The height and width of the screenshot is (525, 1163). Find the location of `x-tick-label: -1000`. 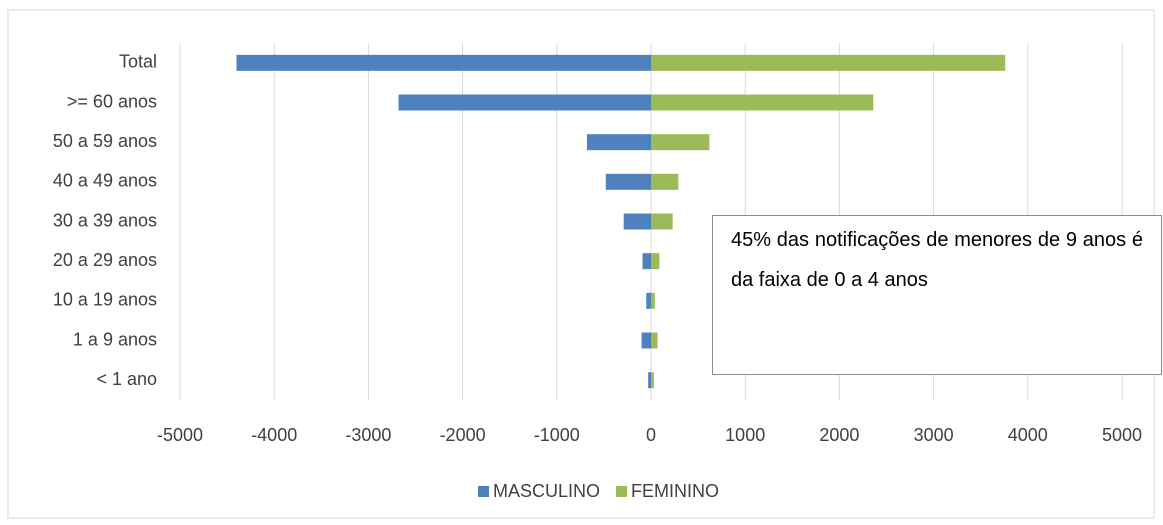

x-tick-label: -1000 is located at coordinates (557, 435).